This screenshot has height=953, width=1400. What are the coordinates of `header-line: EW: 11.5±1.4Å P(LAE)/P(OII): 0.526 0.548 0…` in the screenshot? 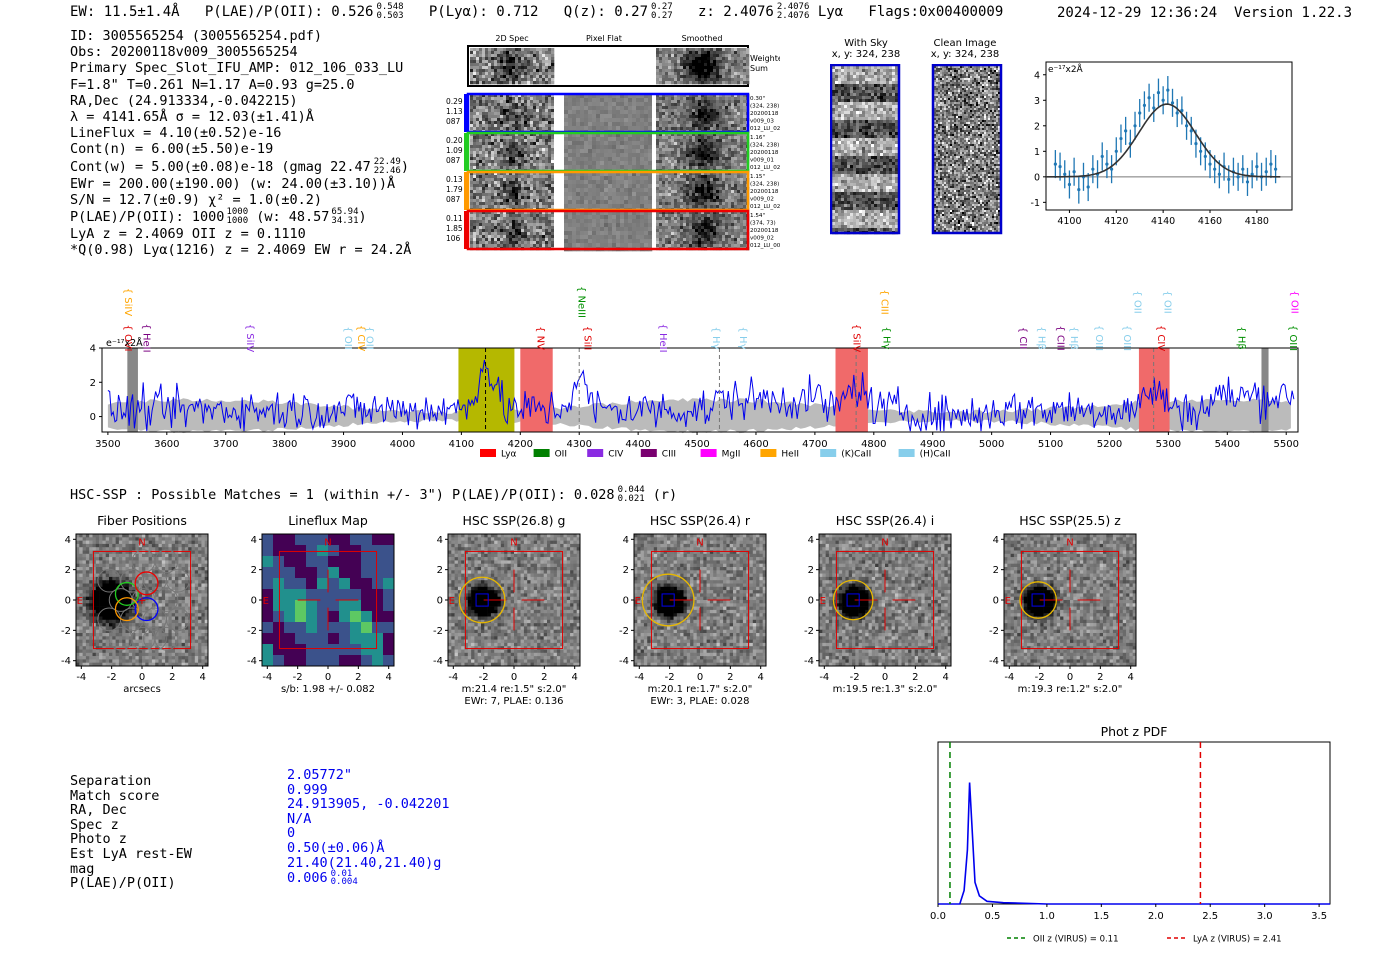 It's located at (536, 12).